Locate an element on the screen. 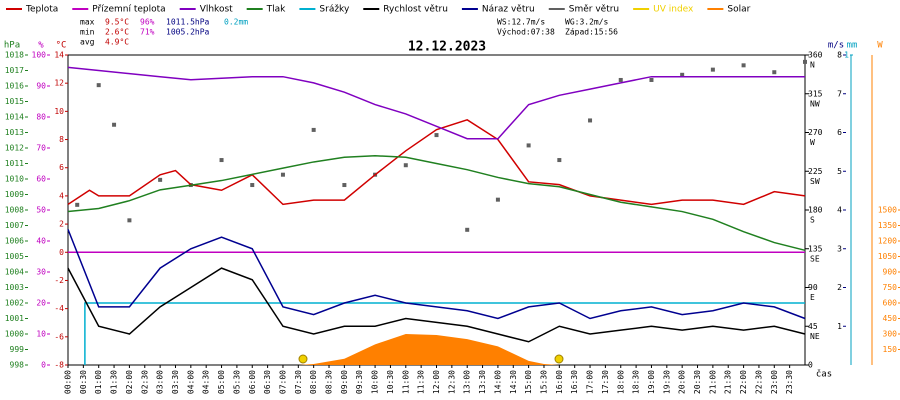 This screenshot has height=400, width=900. y-tick-label: 40 is located at coordinates (41, 241).